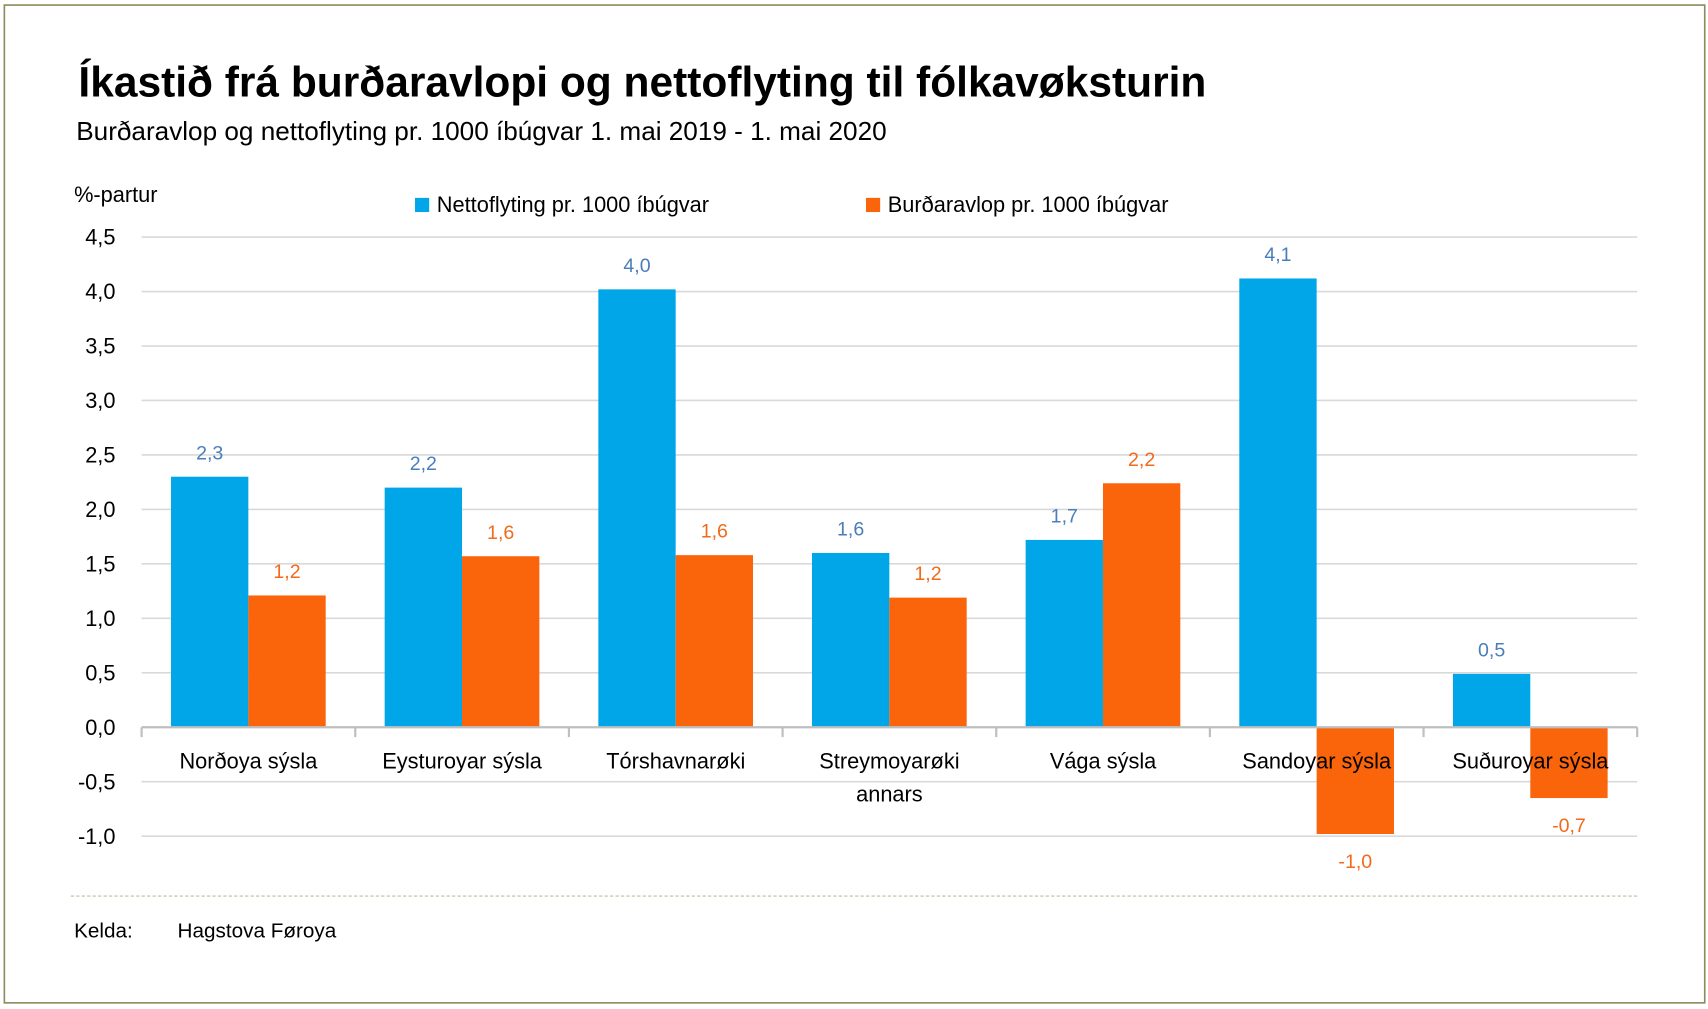 This screenshot has height=1009, width=1708. What do you see at coordinates (1355, 862) in the screenshot?
I see `data-label: -1,0` at bounding box center [1355, 862].